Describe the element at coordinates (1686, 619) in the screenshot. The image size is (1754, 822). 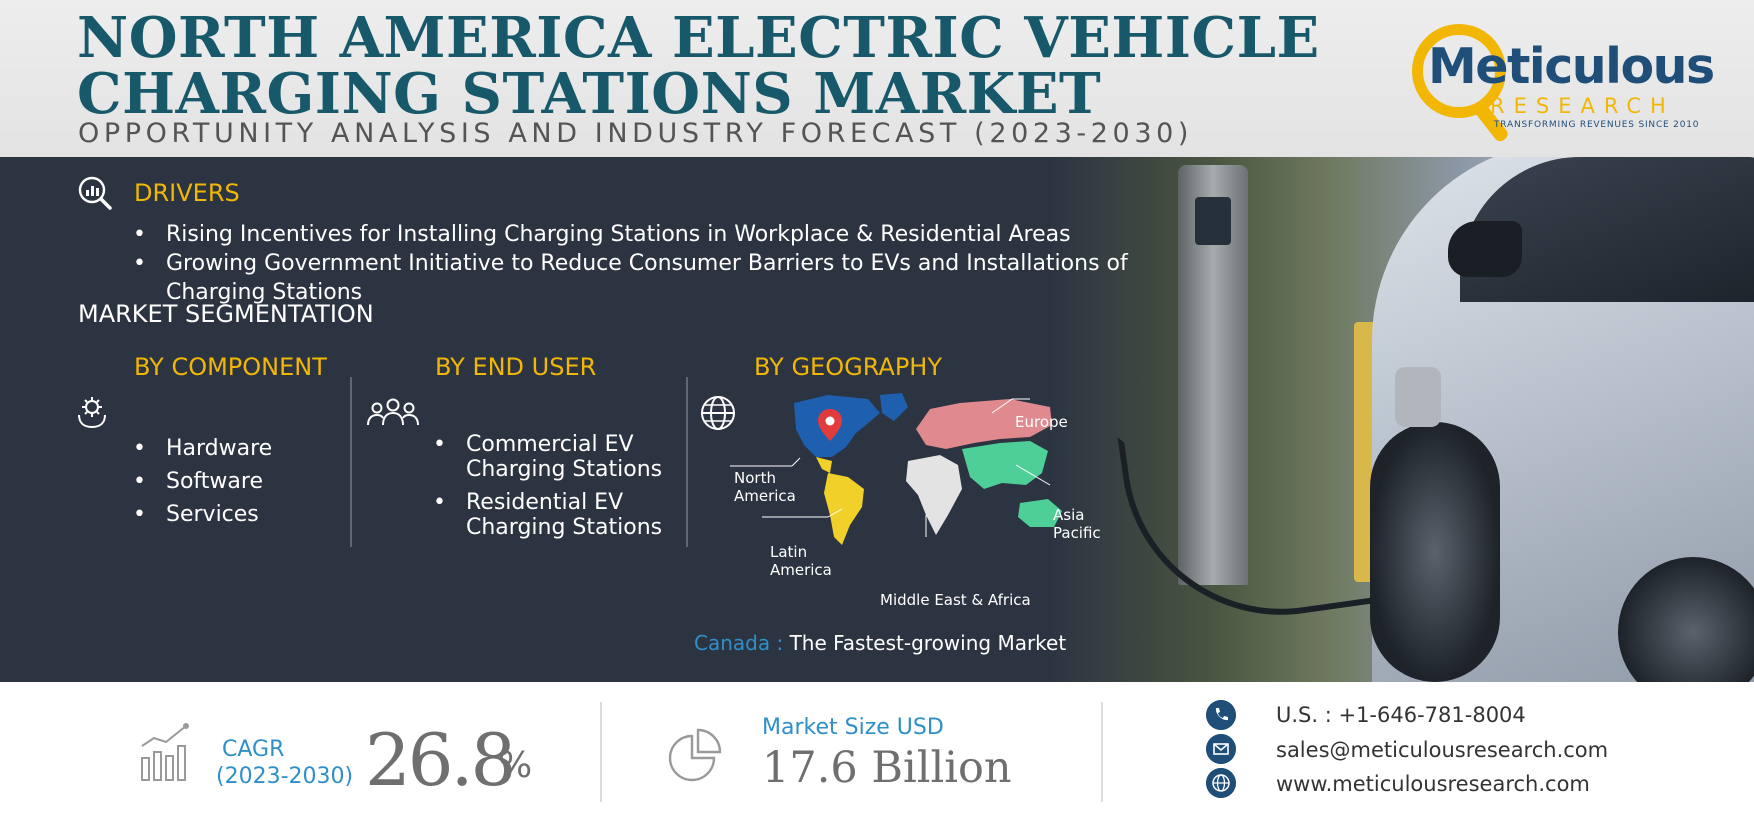
I see `car-rear-wheel-image` at that location.